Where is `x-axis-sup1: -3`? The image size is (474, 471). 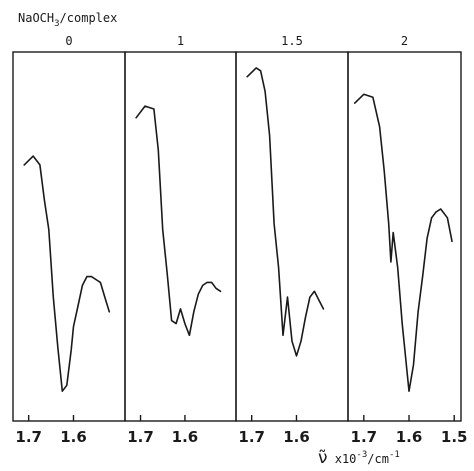
x-axis-sup1: -3 is located at coordinates (361, 455).